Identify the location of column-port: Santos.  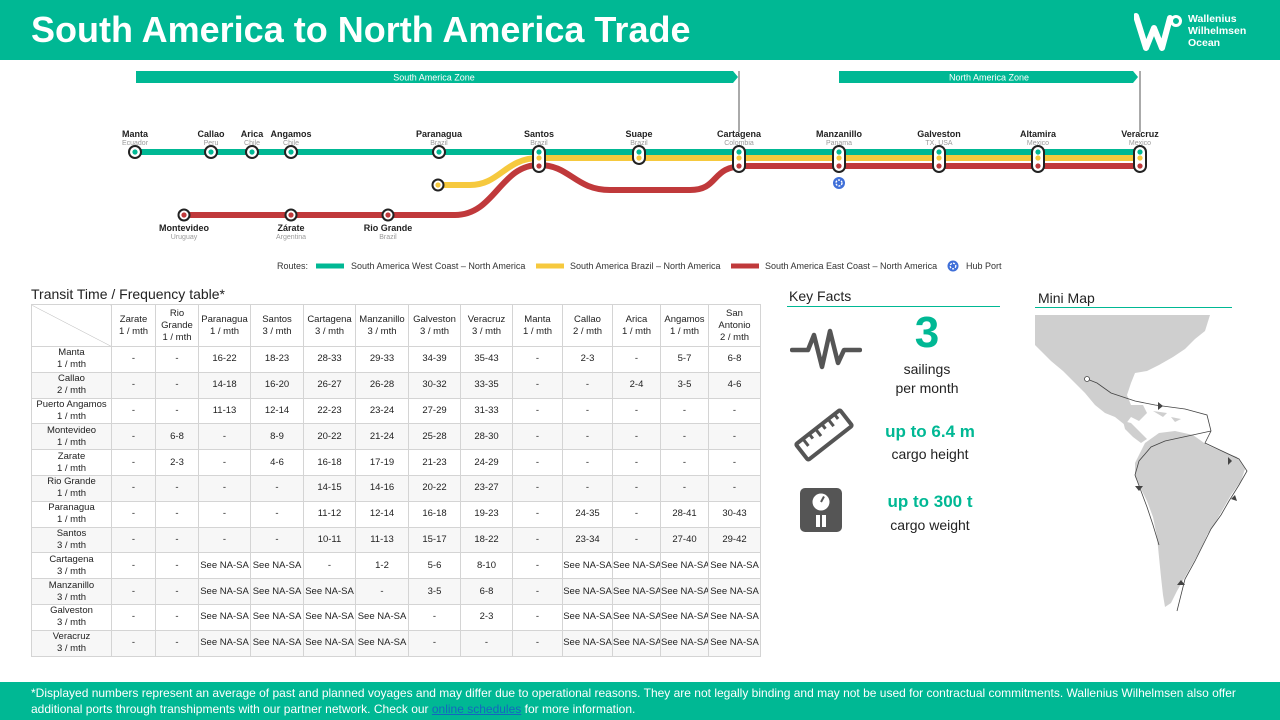
(277, 319).